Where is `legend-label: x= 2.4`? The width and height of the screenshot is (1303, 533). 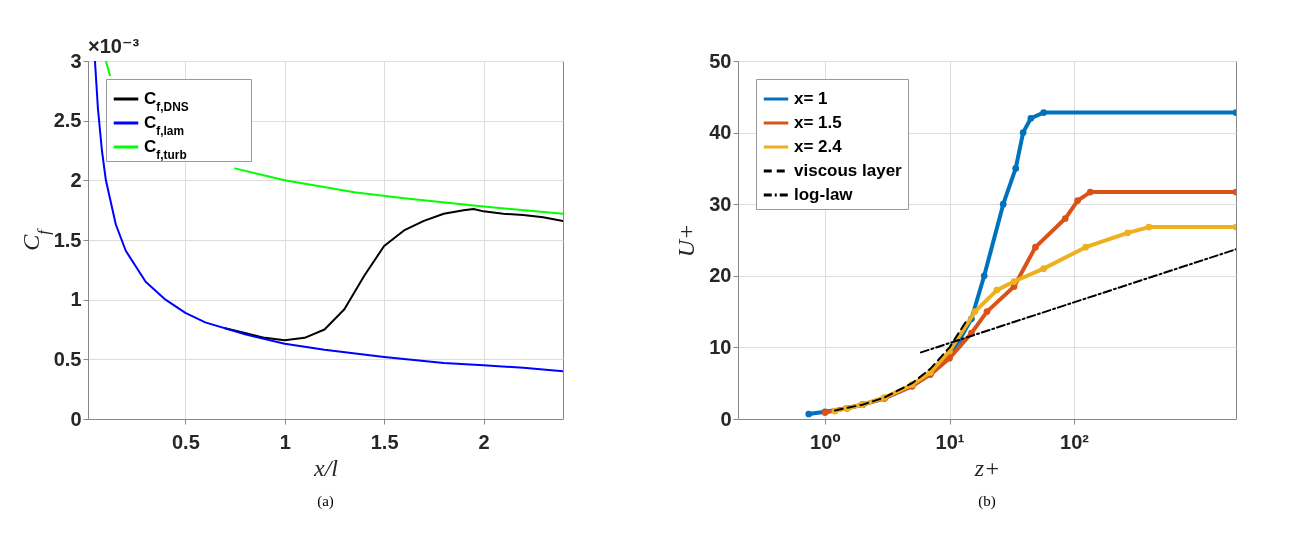 legend-label: x= 2.4 is located at coordinates (818, 146).